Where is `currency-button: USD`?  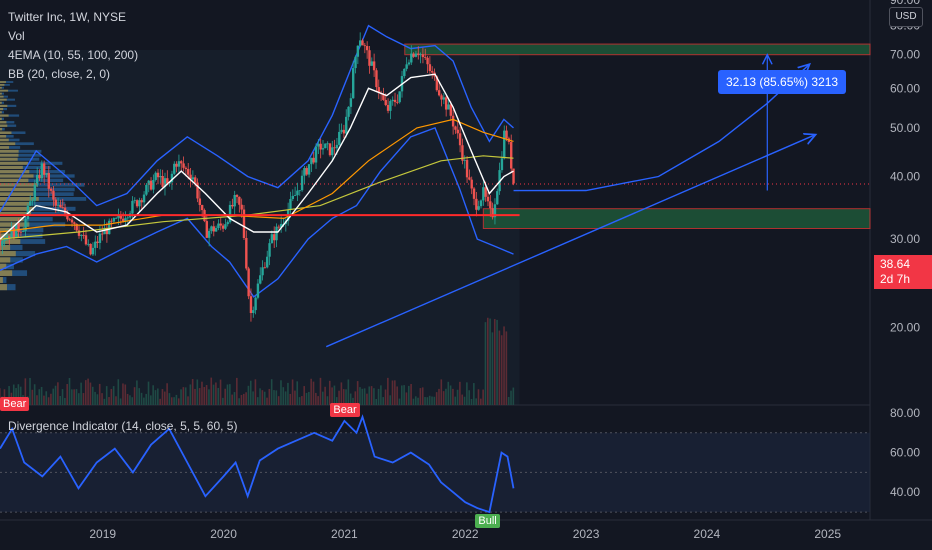 currency-button: USD is located at coordinates (906, 17).